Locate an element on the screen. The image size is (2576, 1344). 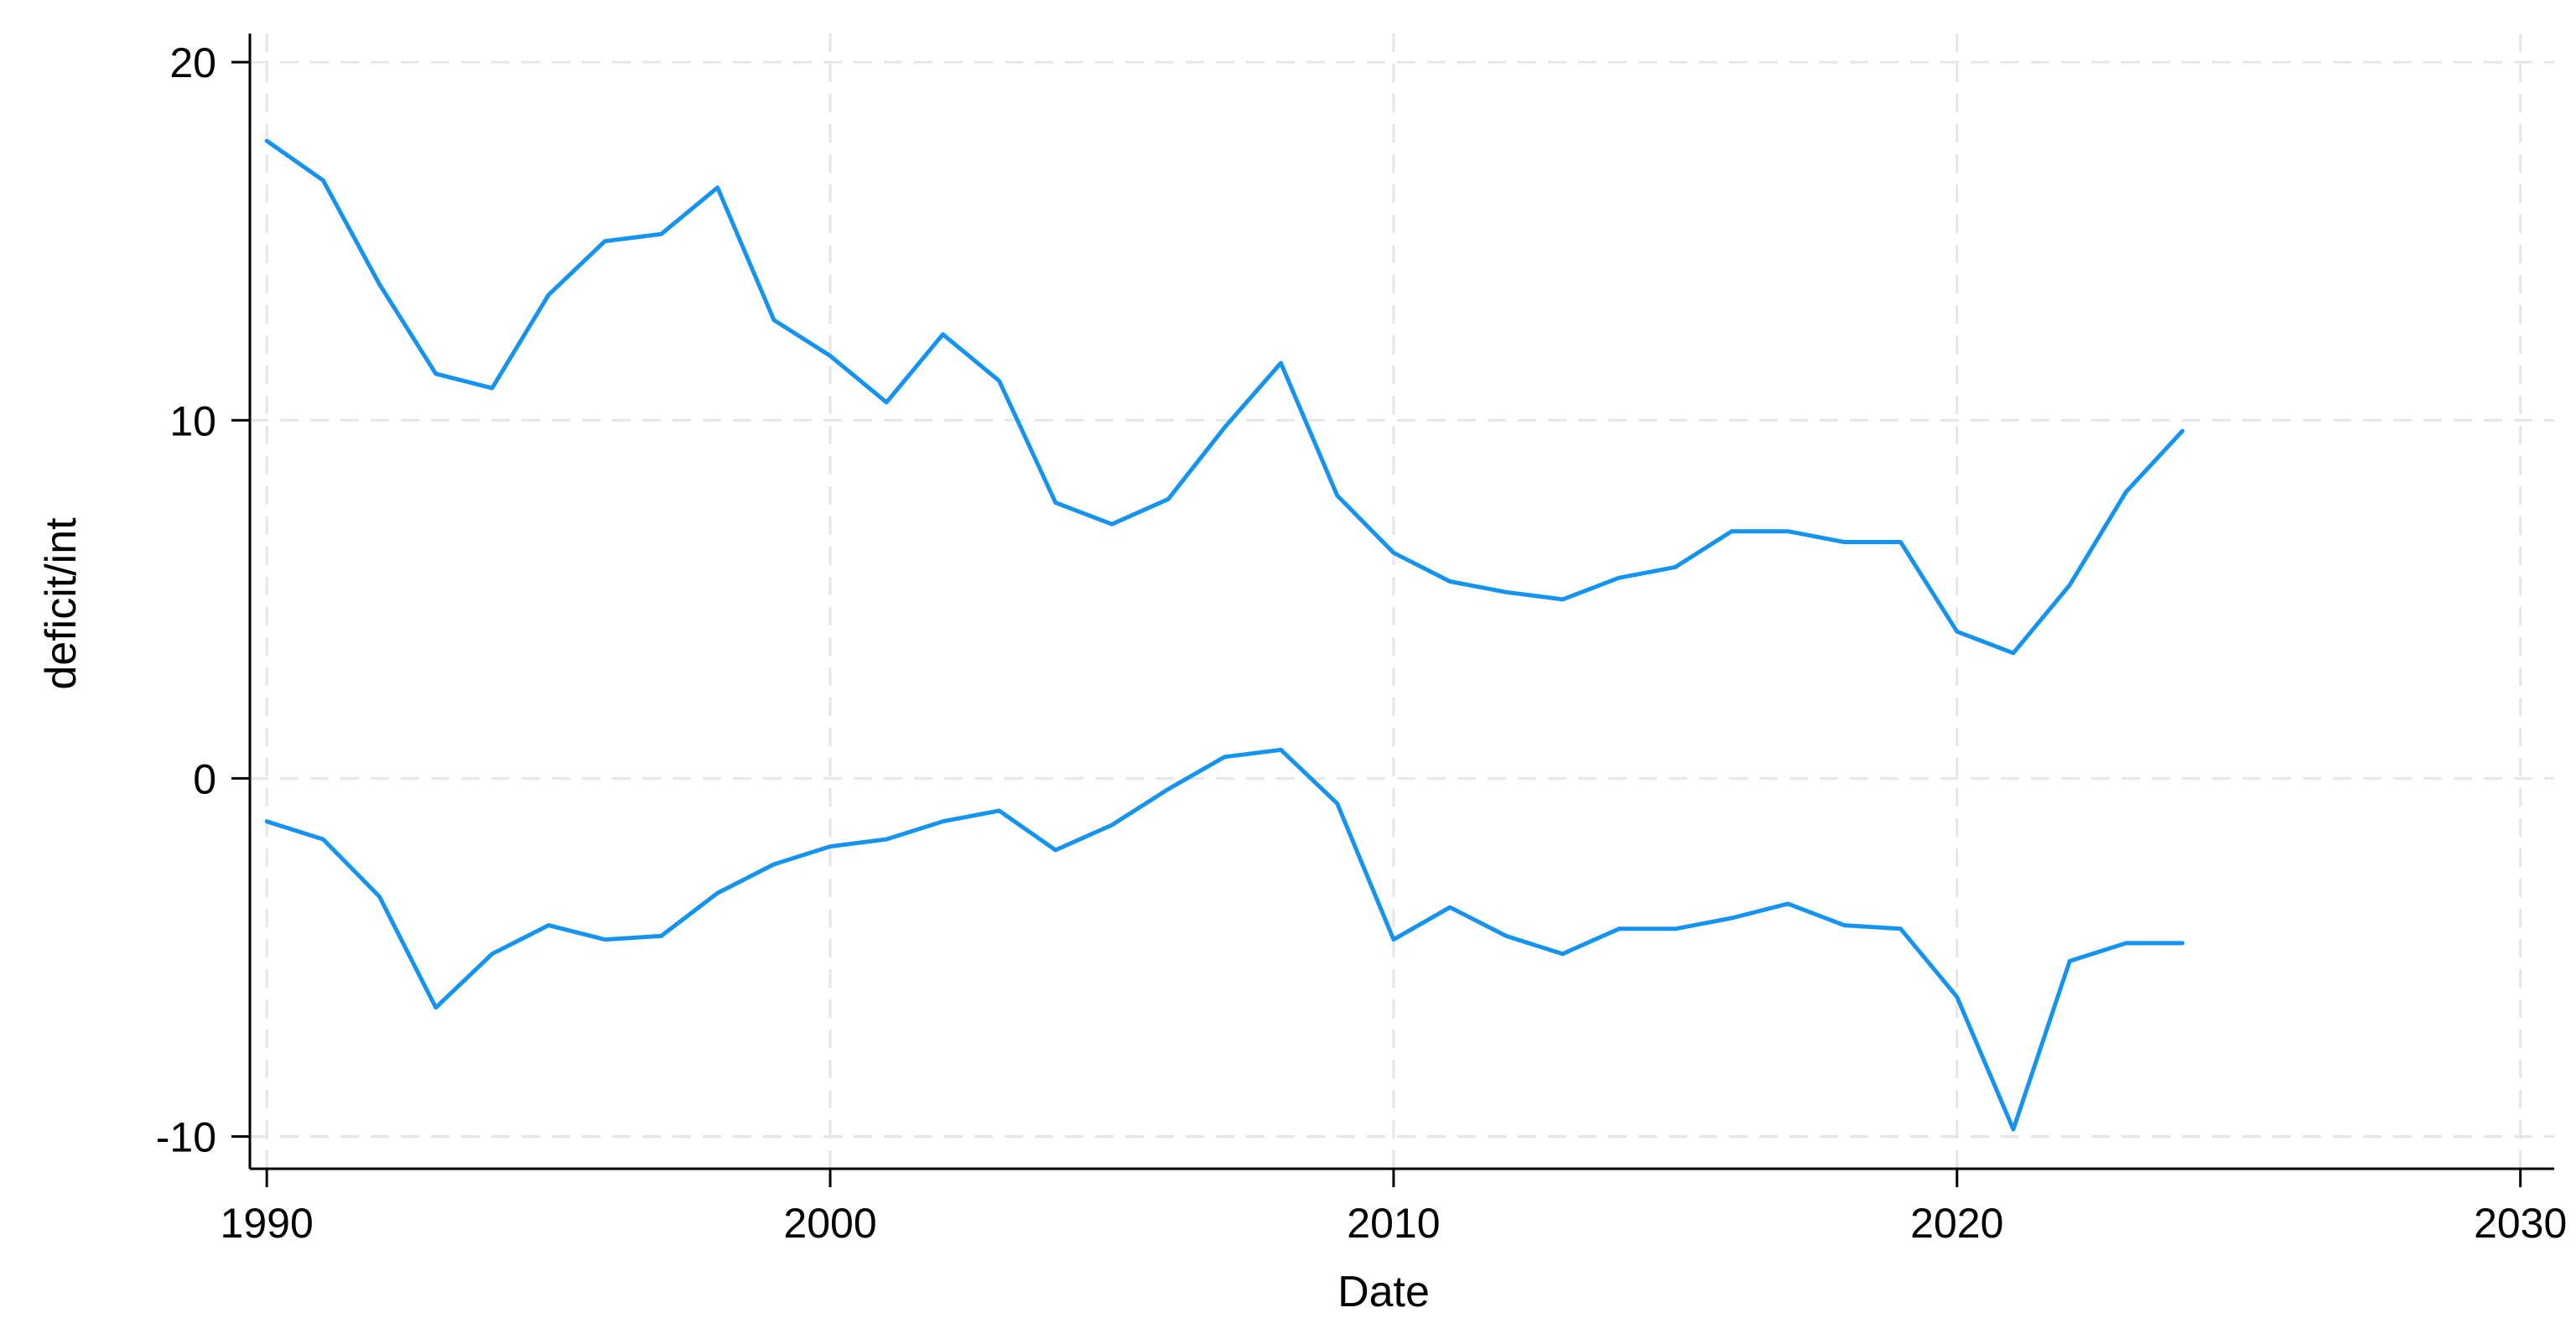
y-tick-label: 10 is located at coordinates (192, 420).